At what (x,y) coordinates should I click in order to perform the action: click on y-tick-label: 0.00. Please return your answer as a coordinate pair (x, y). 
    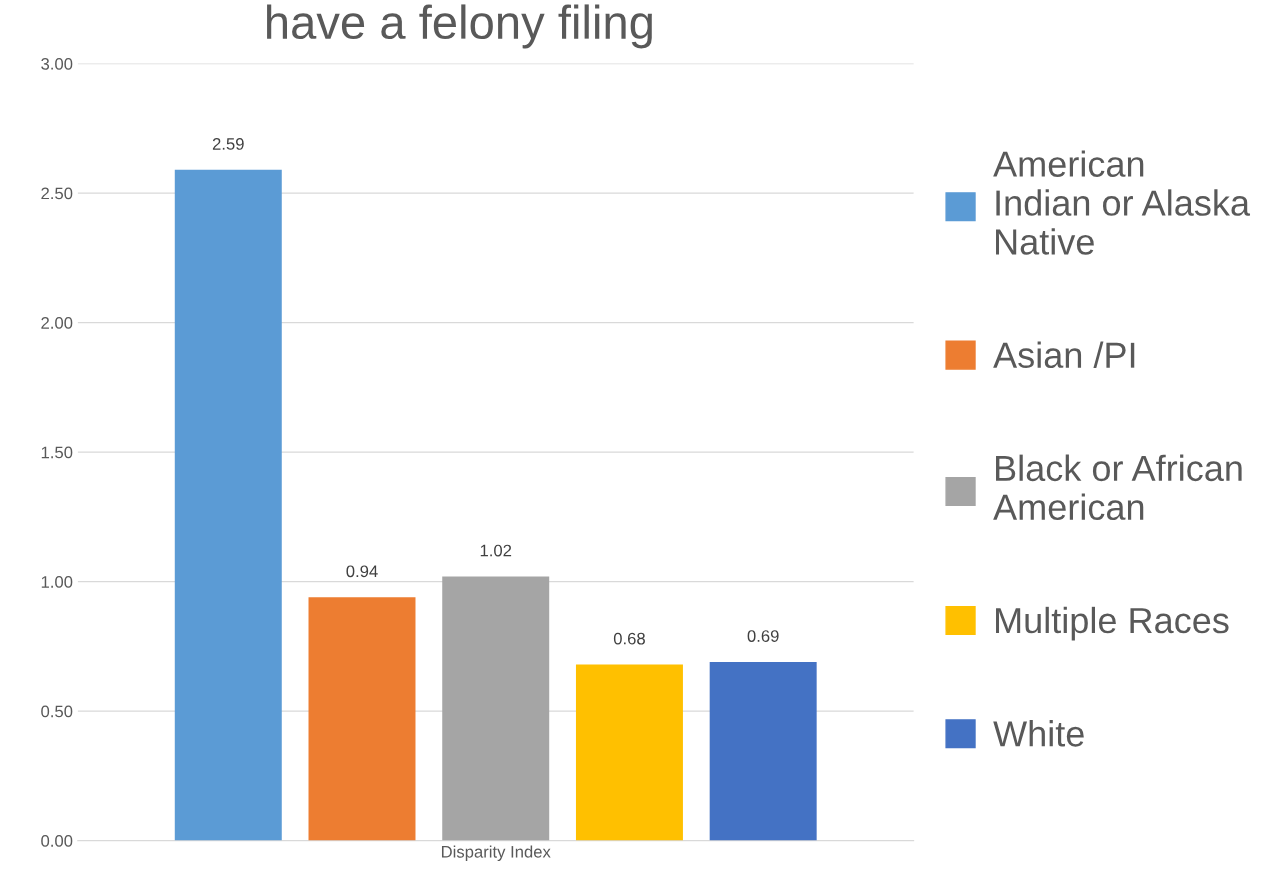
    Looking at the image, I should click on (57, 841).